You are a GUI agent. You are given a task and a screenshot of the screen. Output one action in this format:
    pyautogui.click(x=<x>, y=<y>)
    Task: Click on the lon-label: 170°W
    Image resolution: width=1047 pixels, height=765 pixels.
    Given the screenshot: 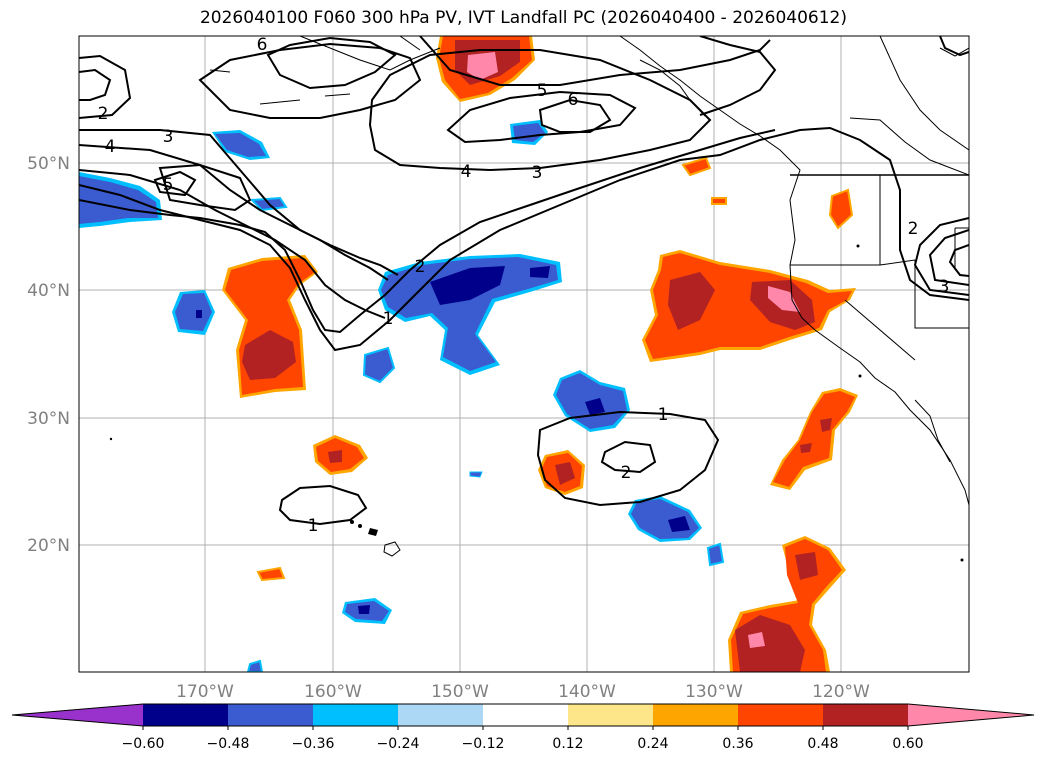 What is the action you would take?
    pyautogui.click(x=205, y=692)
    